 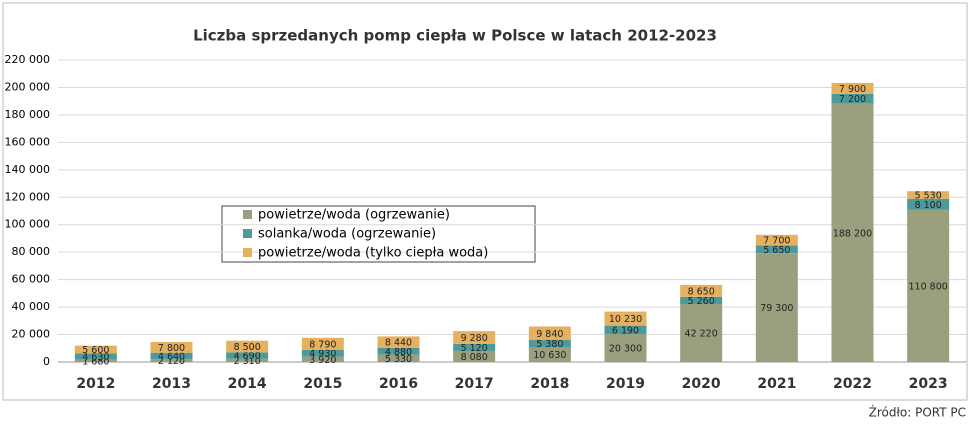 I want to click on value-label: 8 080, so click(x=474, y=357).